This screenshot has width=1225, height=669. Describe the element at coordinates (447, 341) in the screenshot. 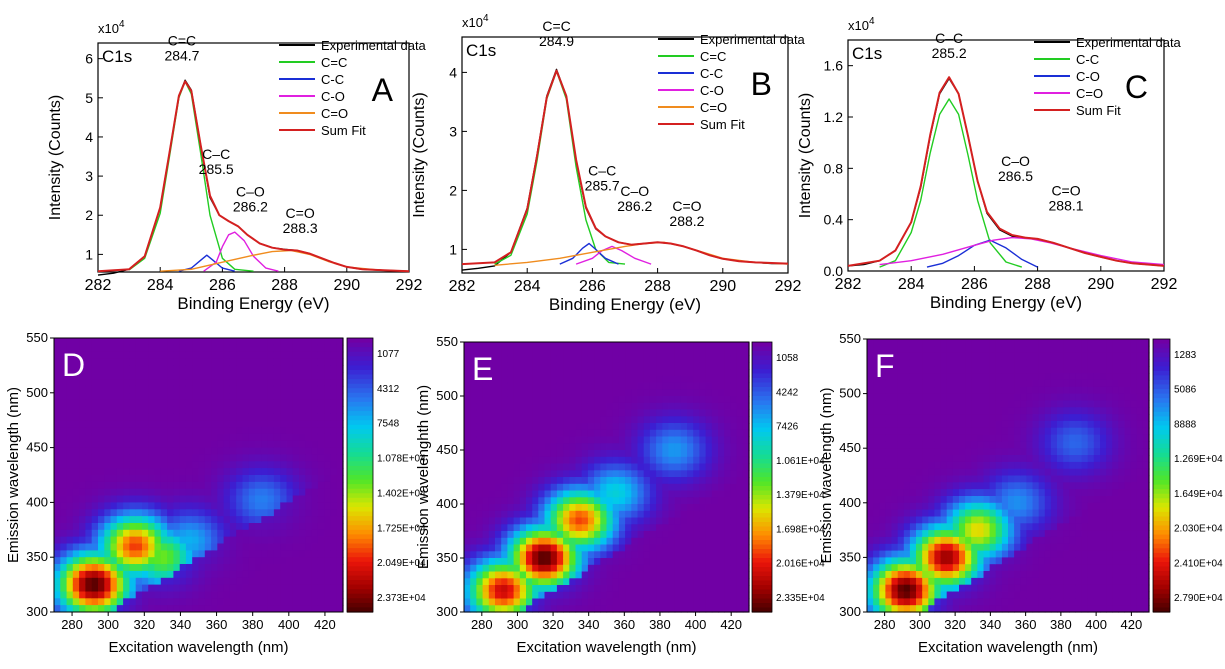

I see `y-tick-label: 550` at that location.